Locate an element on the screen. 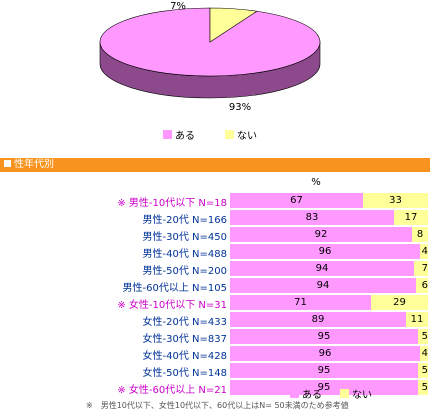  bar-category-label: 女性-30代 N=837 is located at coordinates (184, 339).